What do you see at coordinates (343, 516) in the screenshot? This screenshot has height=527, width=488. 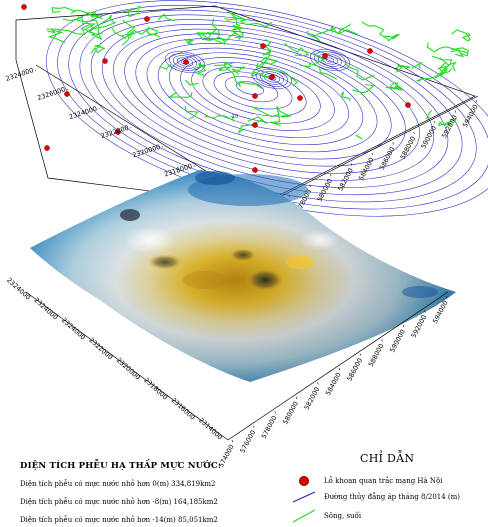 I see `legend-label: Sông, suối` at bounding box center [343, 516].